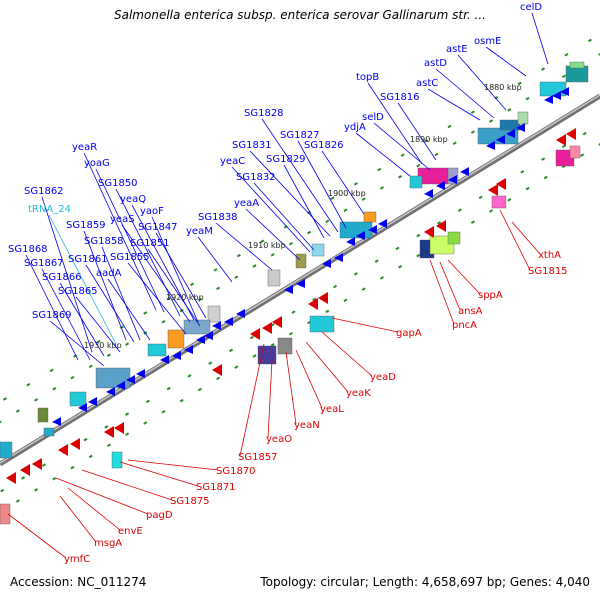  What do you see at coordinates (44, 263) in the screenshot?
I see `gene-label-top: SG1867` at bounding box center [44, 263].